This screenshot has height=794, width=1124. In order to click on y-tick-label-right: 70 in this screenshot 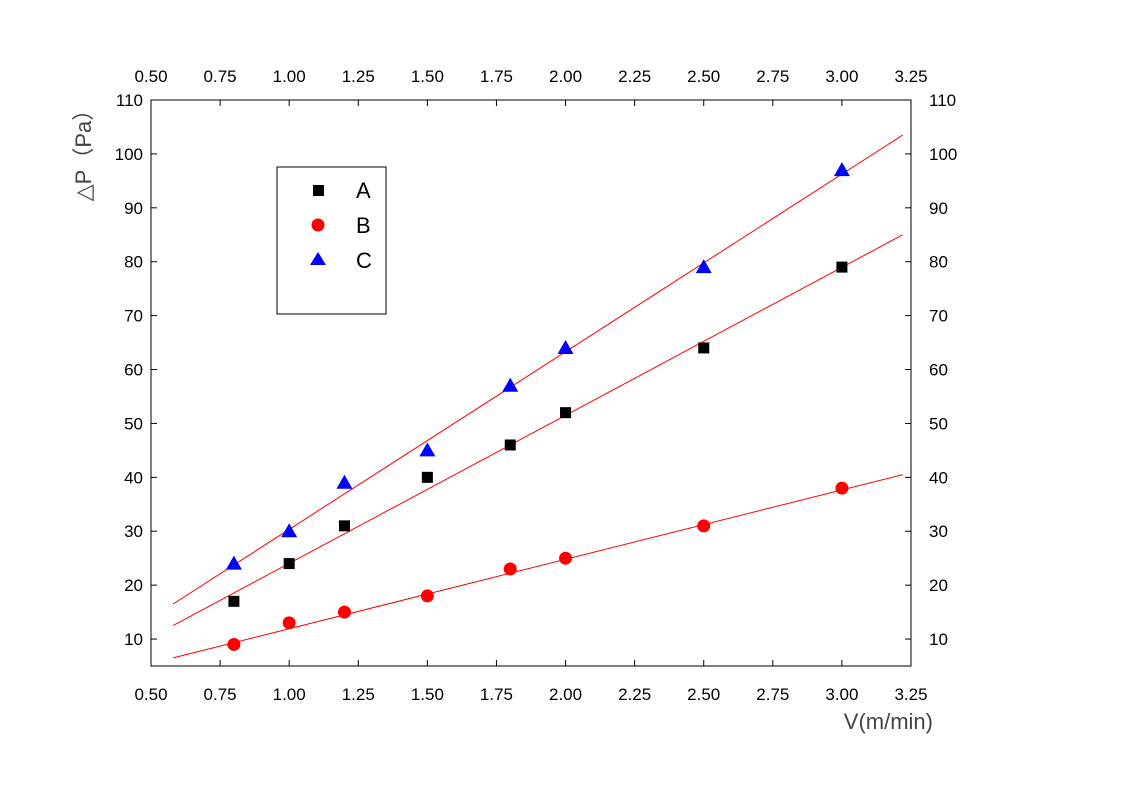, I will do `click(938, 316)`.